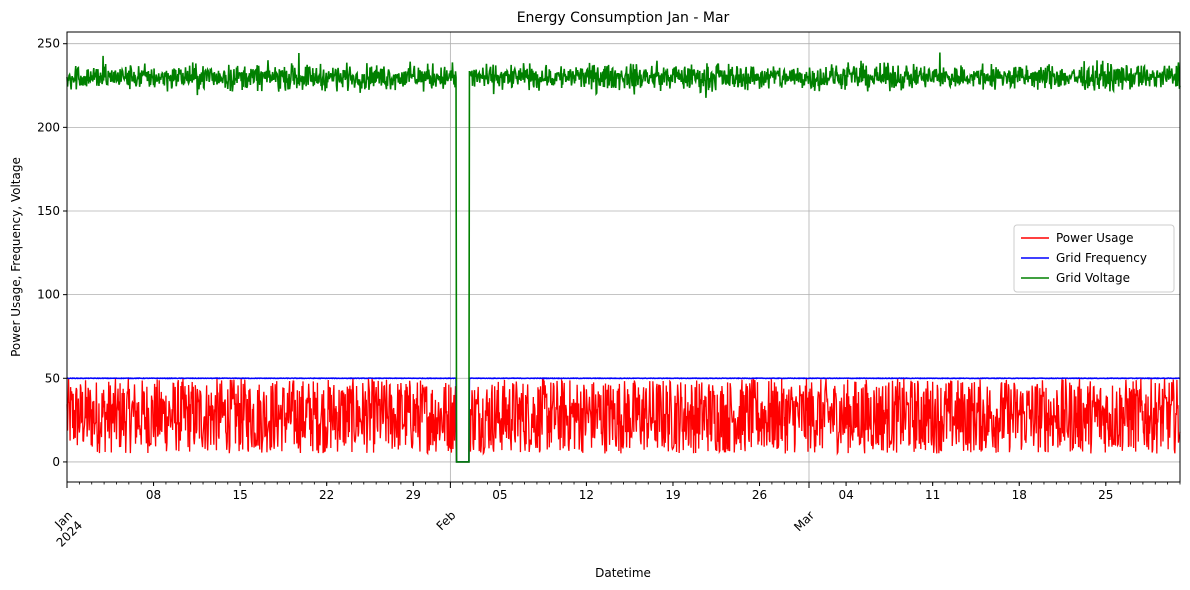 This screenshot has width=1190, height=590. I want to click on legend-label: Power Usage, so click(1094, 238).